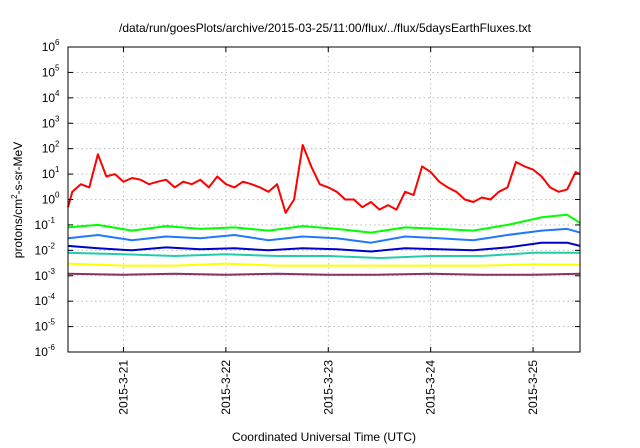 The width and height of the screenshot is (640, 448). Describe the element at coordinates (123, 387) in the screenshot. I see `x-tick-label: 2015-3-21` at that location.